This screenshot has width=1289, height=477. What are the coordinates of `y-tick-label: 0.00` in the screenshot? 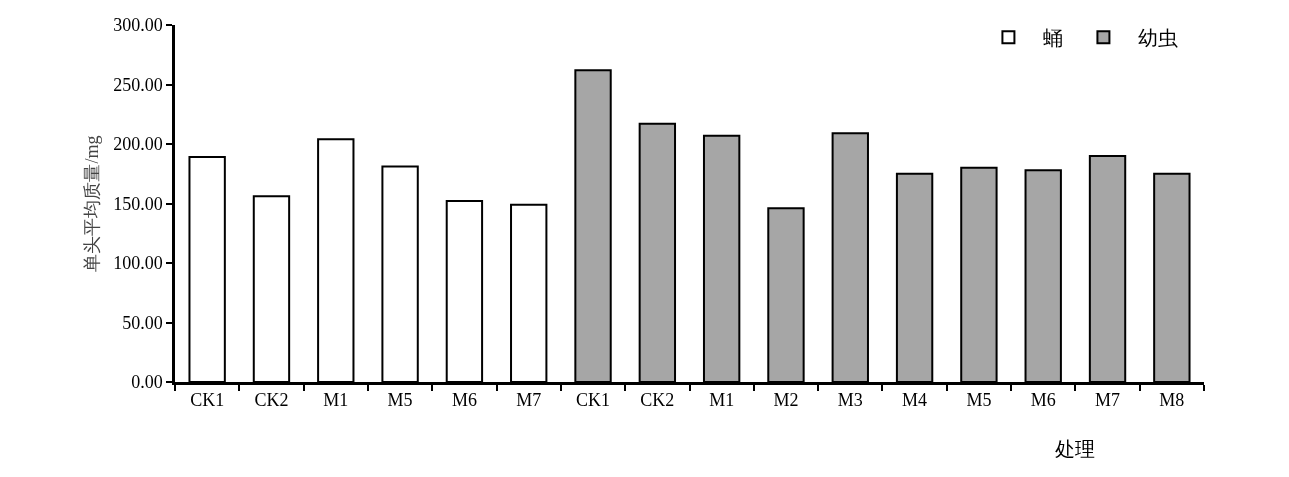 It's located at (147, 382).